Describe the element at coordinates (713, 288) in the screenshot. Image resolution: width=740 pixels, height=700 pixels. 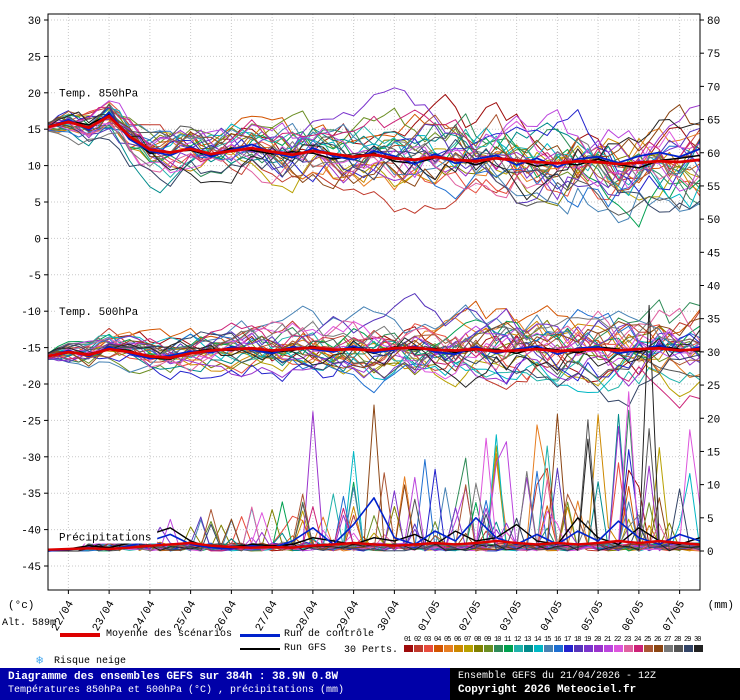
I see `right-axis-tick-label: 40` at that location.